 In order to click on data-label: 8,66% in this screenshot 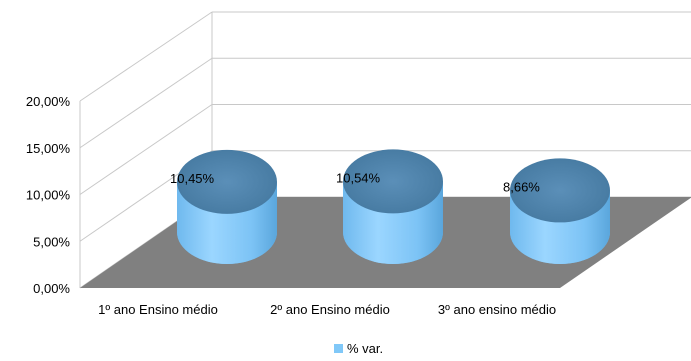, I will do `click(521, 186)`.